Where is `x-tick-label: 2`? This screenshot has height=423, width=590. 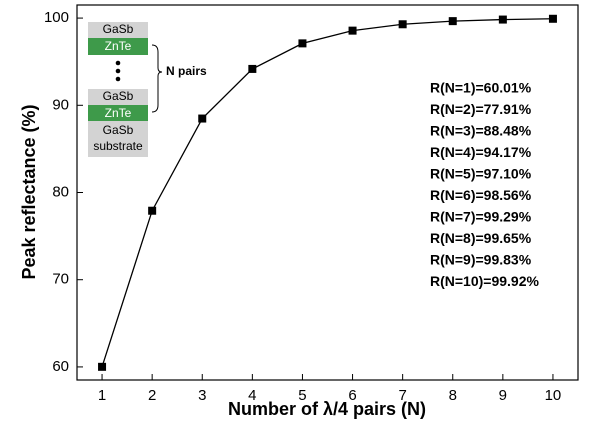
x-tick-label: 2 is located at coordinates (152, 395).